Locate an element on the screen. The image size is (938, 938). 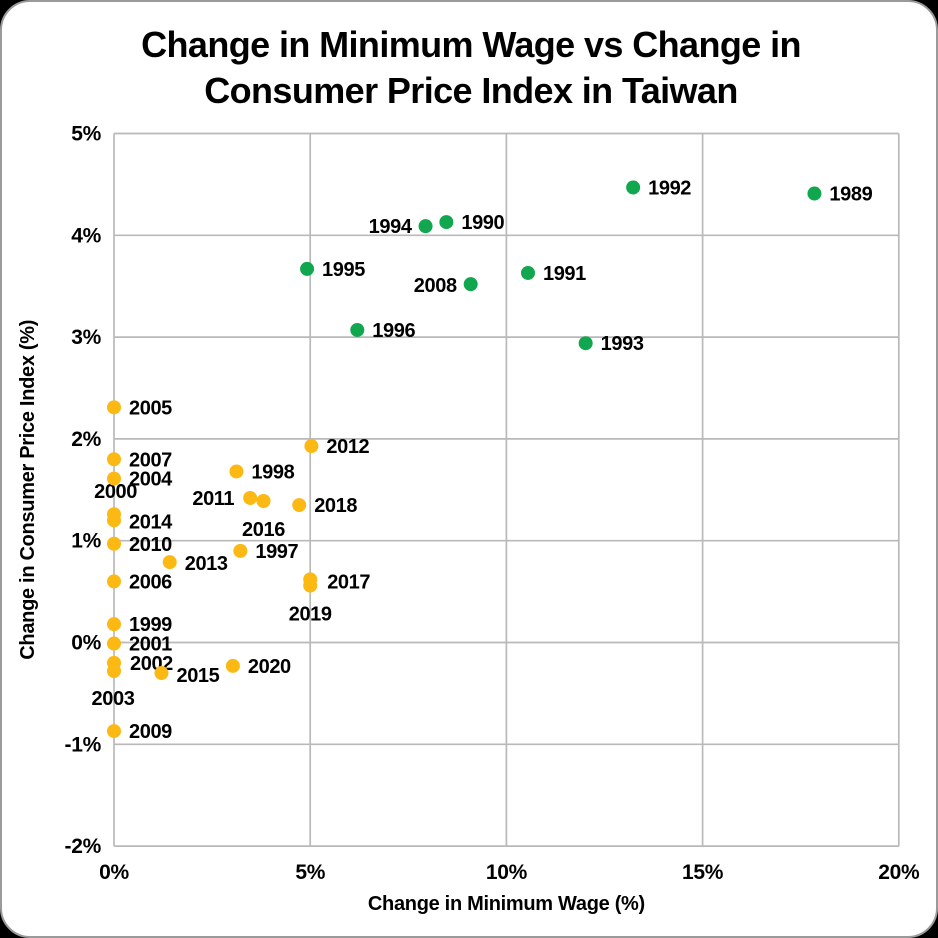
y-tick-label--1%: -1% is located at coordinates (83, 744).